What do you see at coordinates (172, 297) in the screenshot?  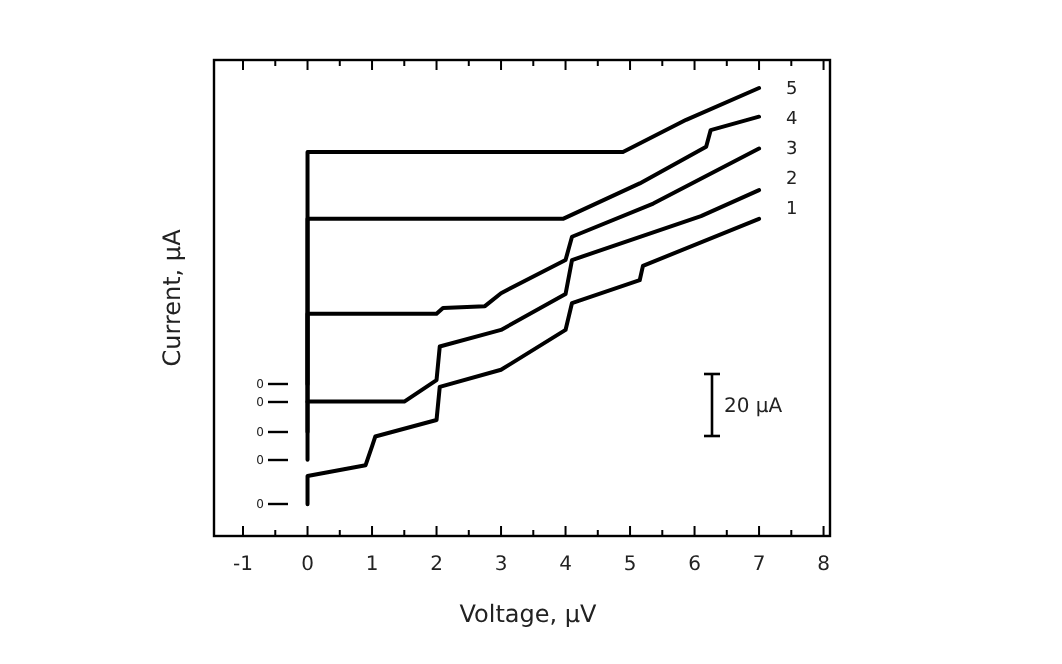 I see `y-axis-title: Current, μA` at bounding box center [172, 297].